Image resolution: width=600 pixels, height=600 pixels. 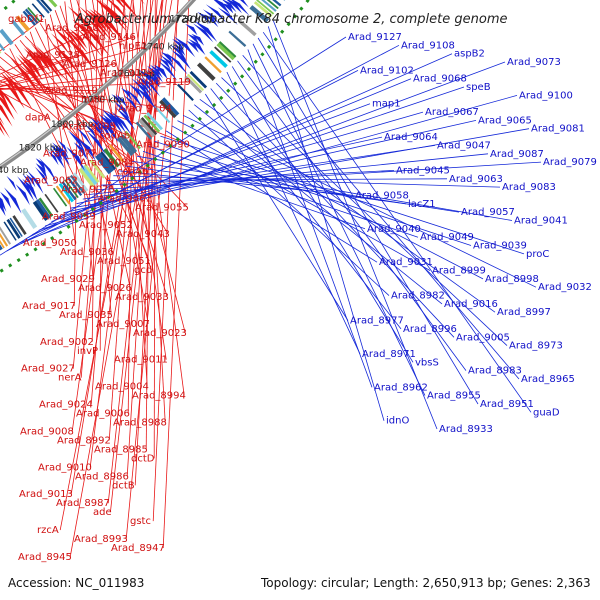 I want to click on reverse-gene-label: Arad_9108, so click(x=428, y=45).